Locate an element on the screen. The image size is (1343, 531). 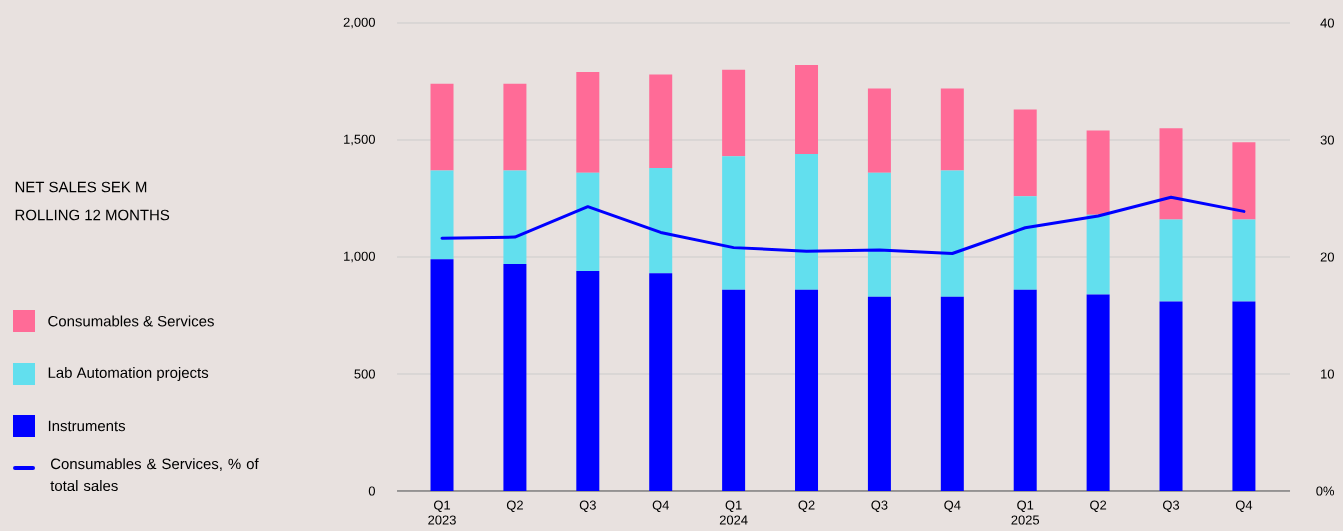
y-tick-label: 500 is located at coordinates (364, 374).